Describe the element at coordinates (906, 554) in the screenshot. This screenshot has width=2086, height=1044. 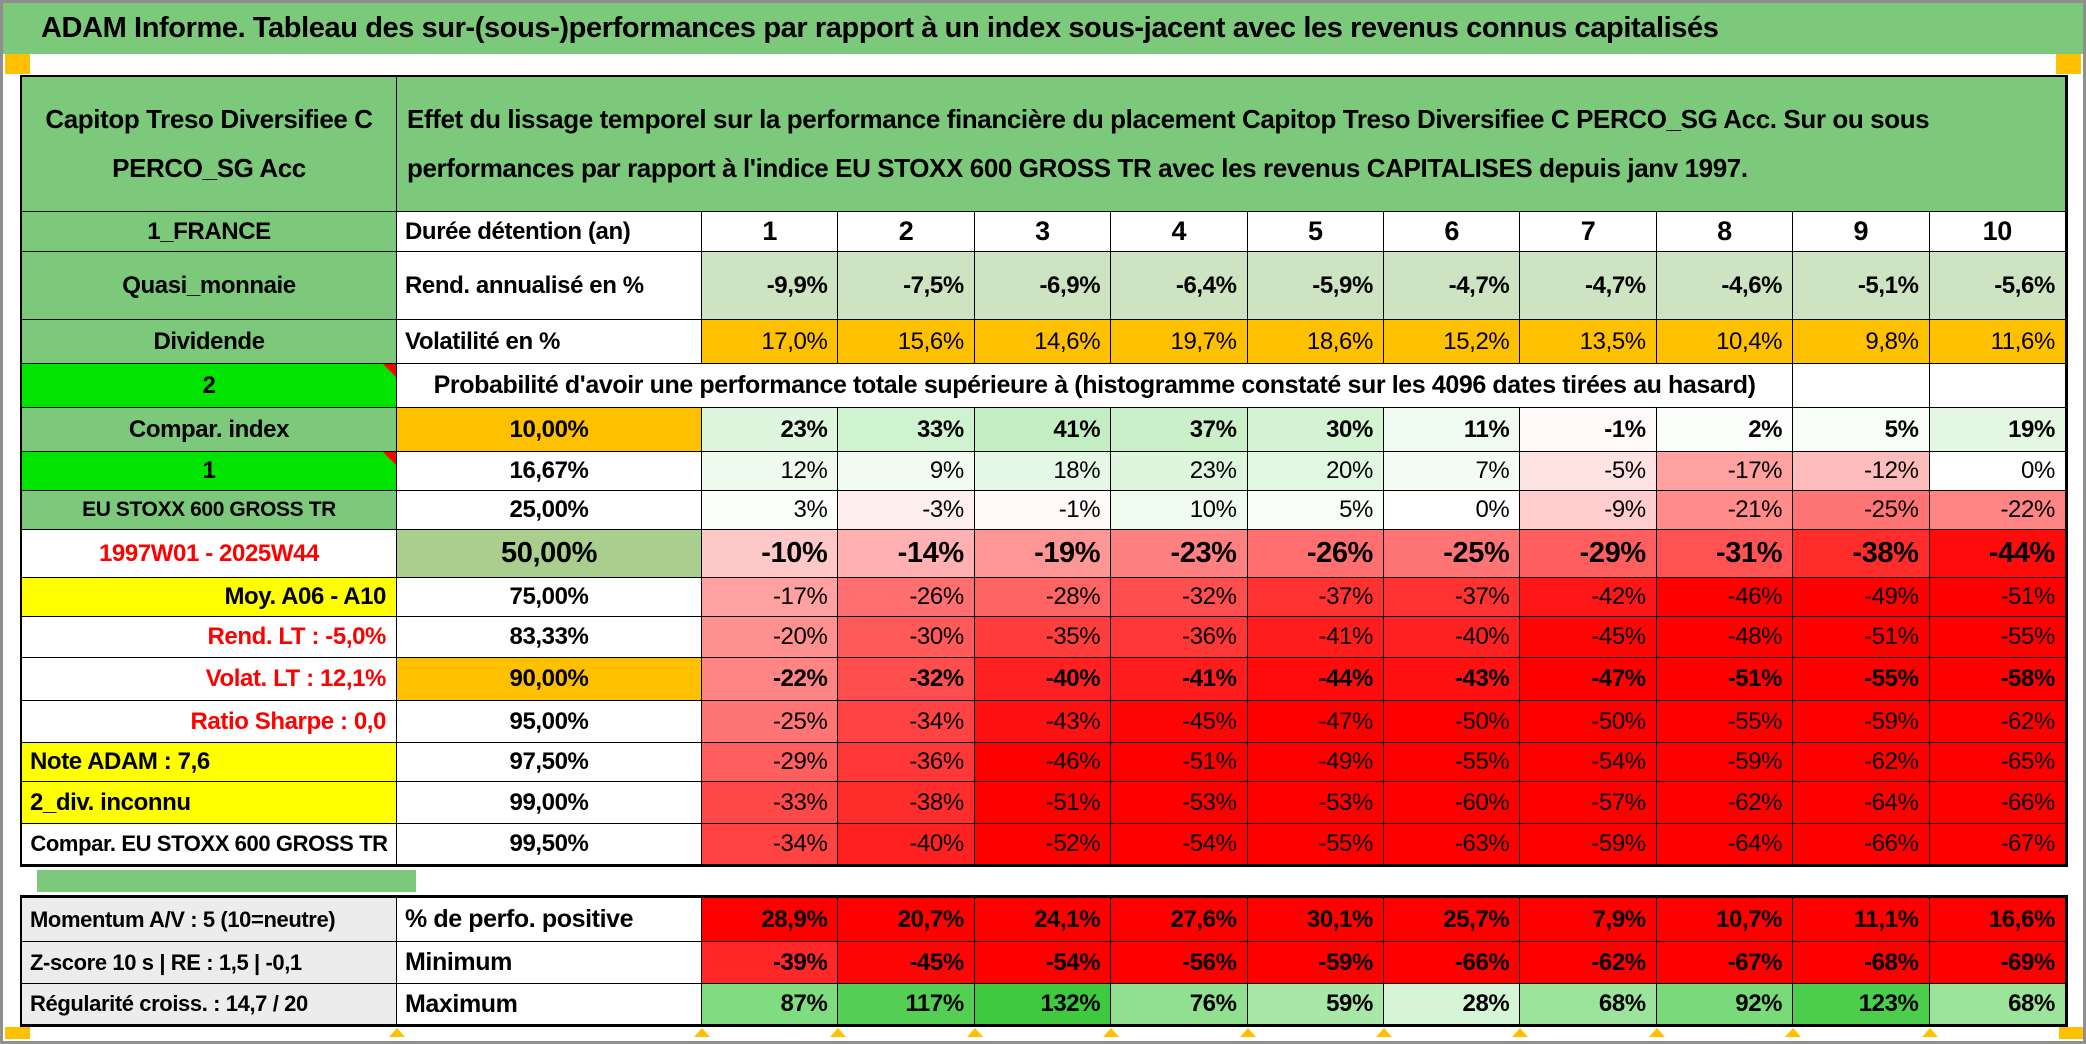
I see `cell-p50-y2: -14%` at that location.